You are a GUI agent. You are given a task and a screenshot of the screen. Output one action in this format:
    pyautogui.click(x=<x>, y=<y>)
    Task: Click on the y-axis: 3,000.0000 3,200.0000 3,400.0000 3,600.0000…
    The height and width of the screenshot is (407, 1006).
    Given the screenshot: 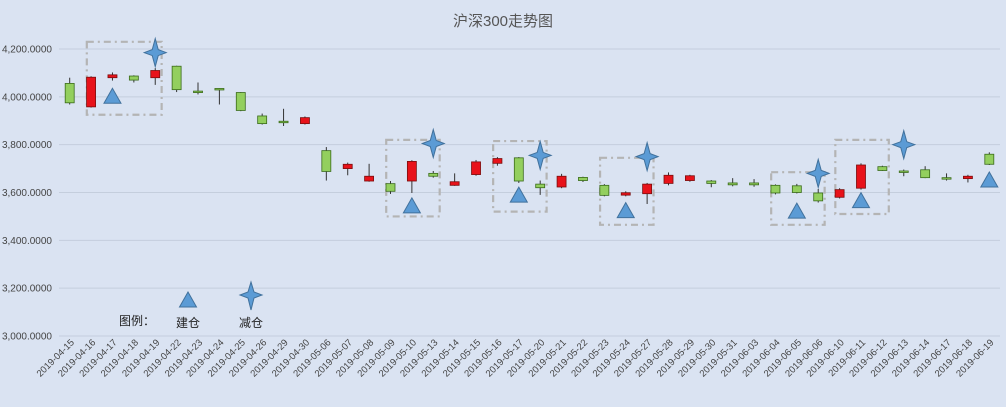 What is the action you would take?
    pyautogui.click(x=27, y=194)
    